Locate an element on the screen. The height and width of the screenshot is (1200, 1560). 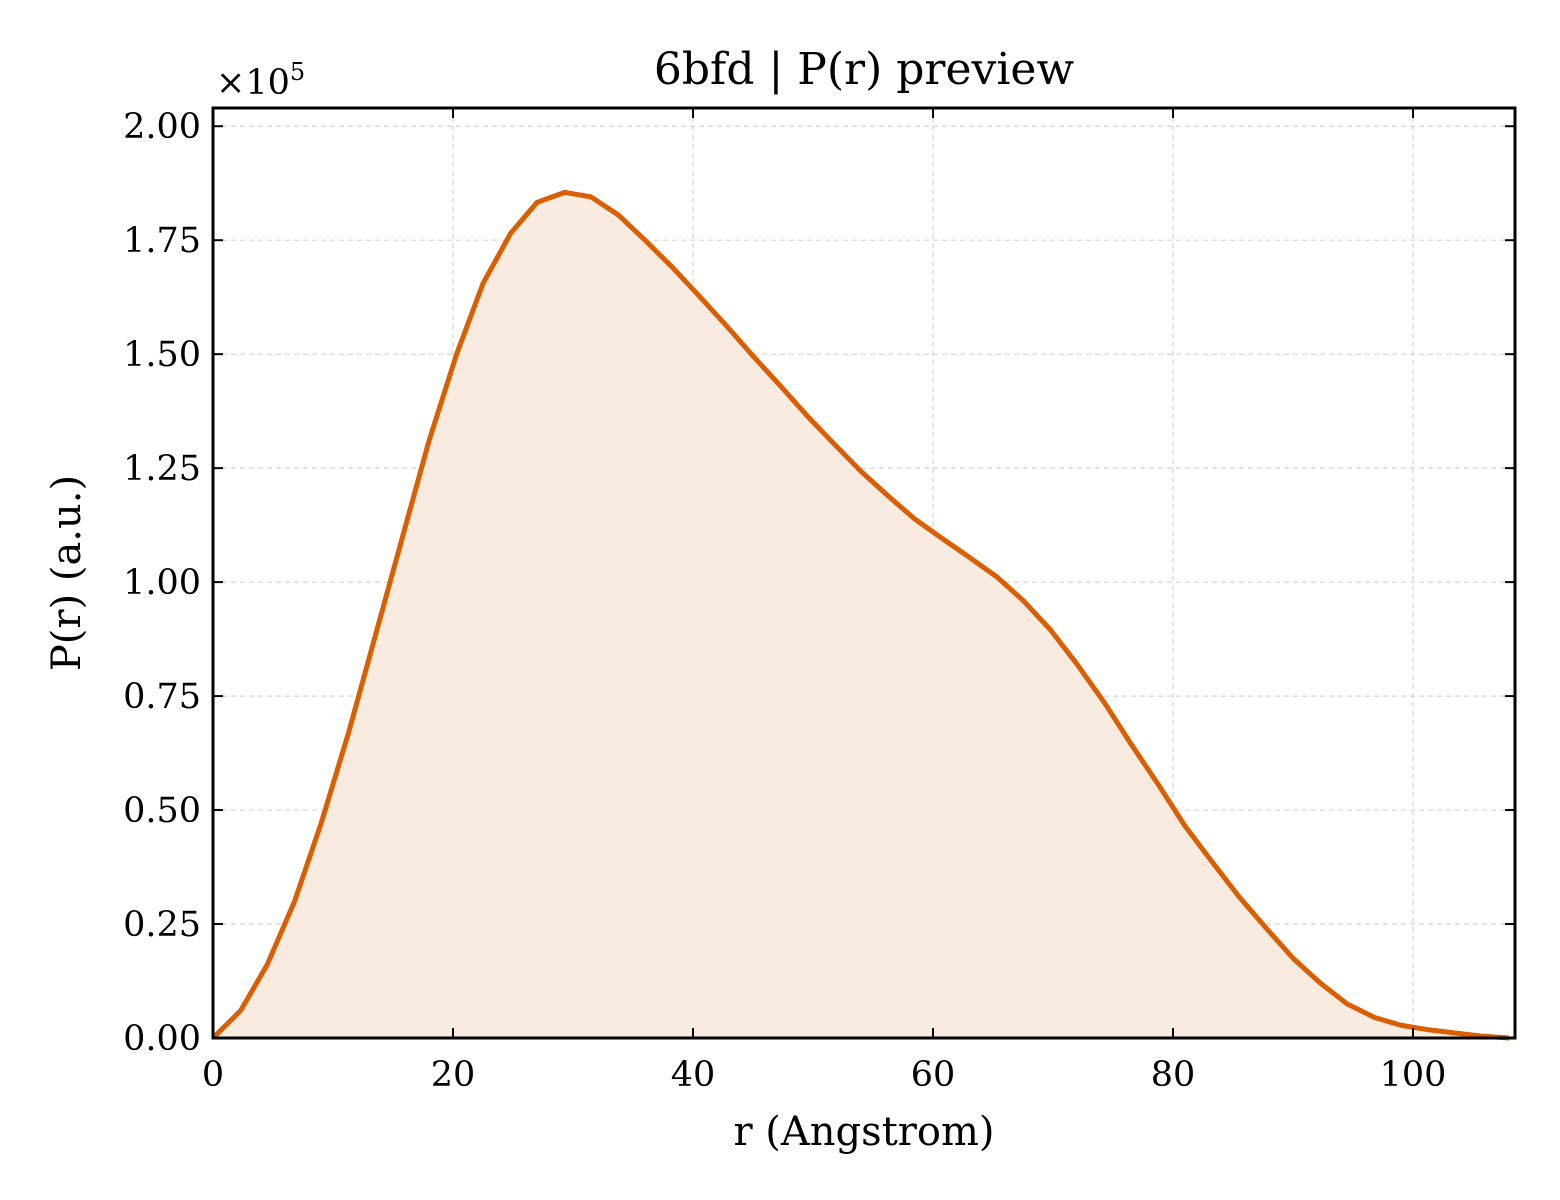
y-tick-label: 0.25 is located at coordinates (162, 925).